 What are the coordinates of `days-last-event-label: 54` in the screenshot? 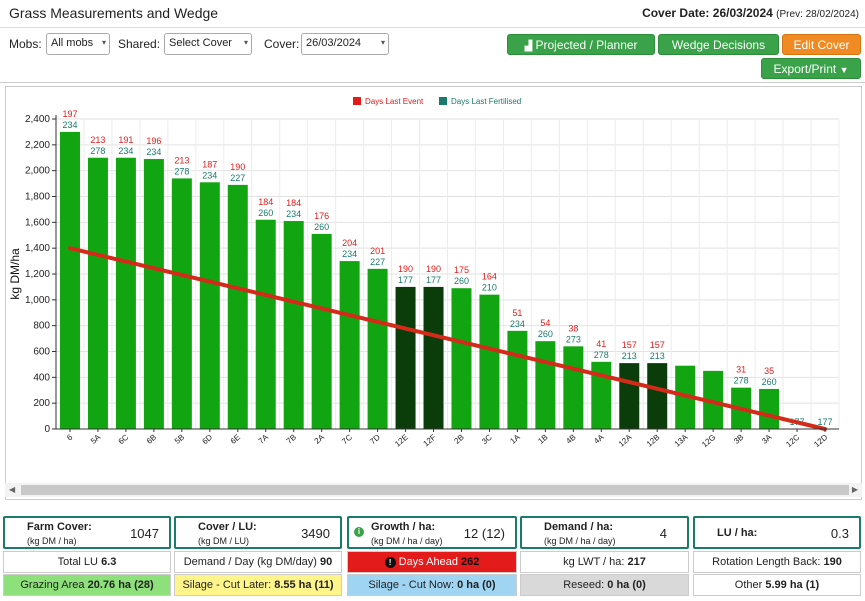 It's located at (545, 323).